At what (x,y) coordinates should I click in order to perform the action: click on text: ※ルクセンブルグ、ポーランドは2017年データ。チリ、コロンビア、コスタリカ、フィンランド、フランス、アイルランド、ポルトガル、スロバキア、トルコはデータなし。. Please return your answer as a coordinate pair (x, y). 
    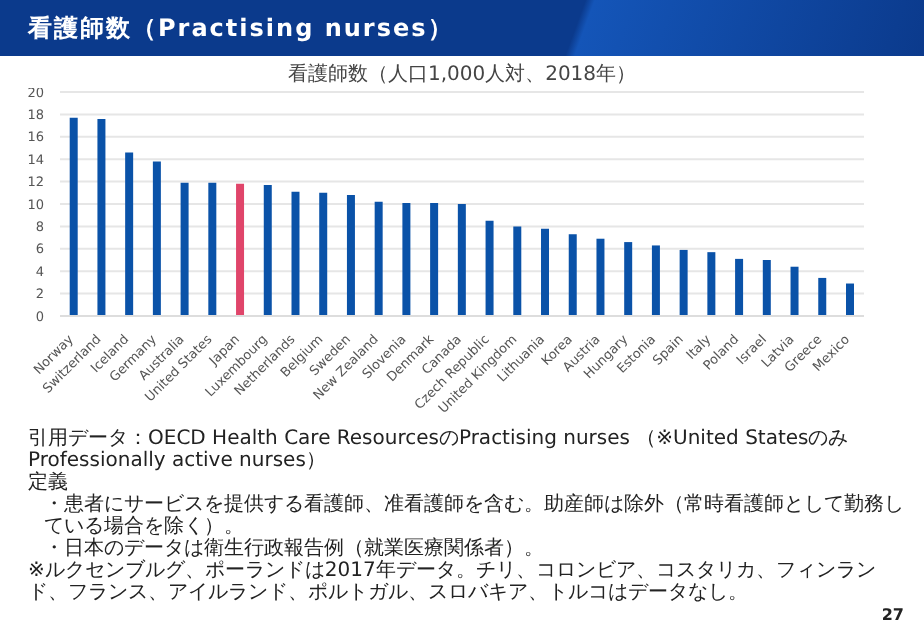
    Looking at the image, I should click on (453, 582).